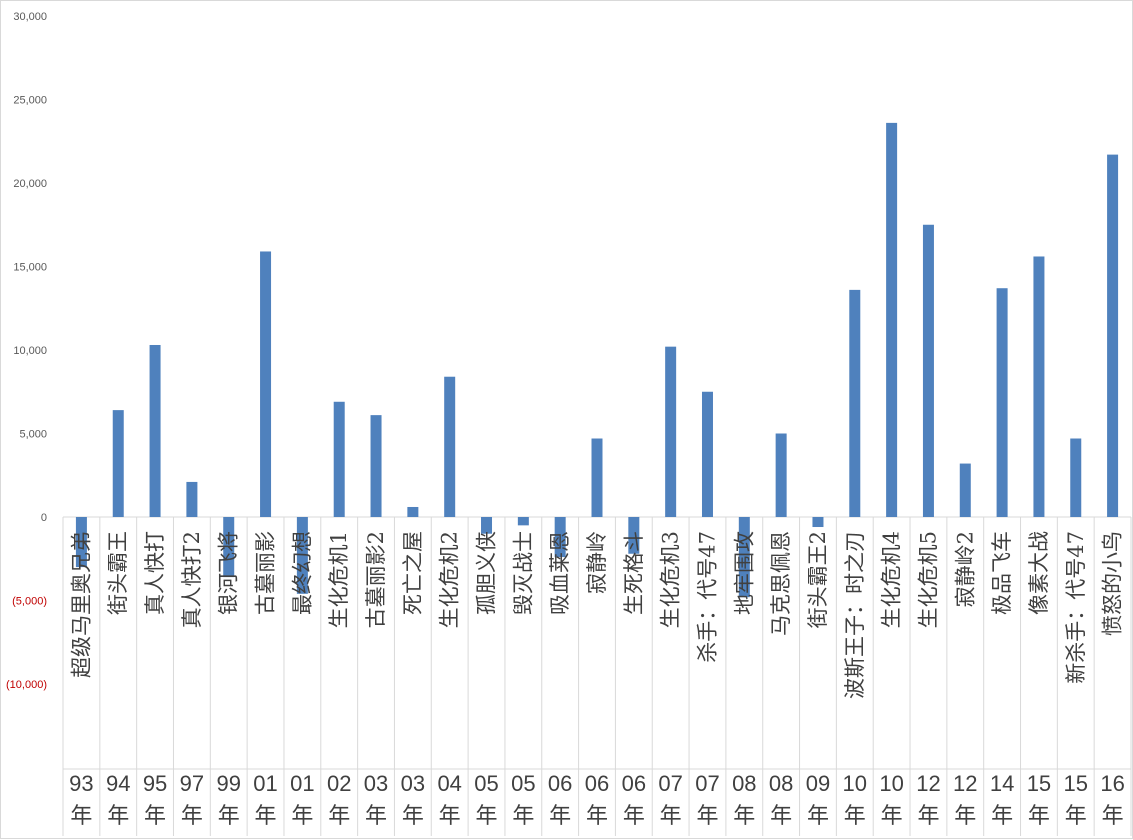  I want to click on category-label: 生化危机4, so click(892, 579).